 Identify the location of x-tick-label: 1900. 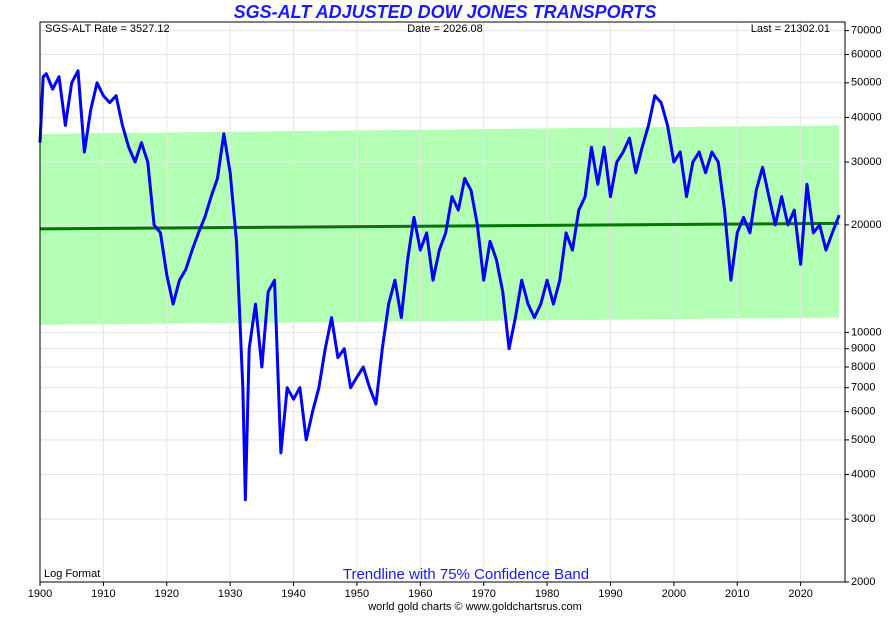
(40, 594).